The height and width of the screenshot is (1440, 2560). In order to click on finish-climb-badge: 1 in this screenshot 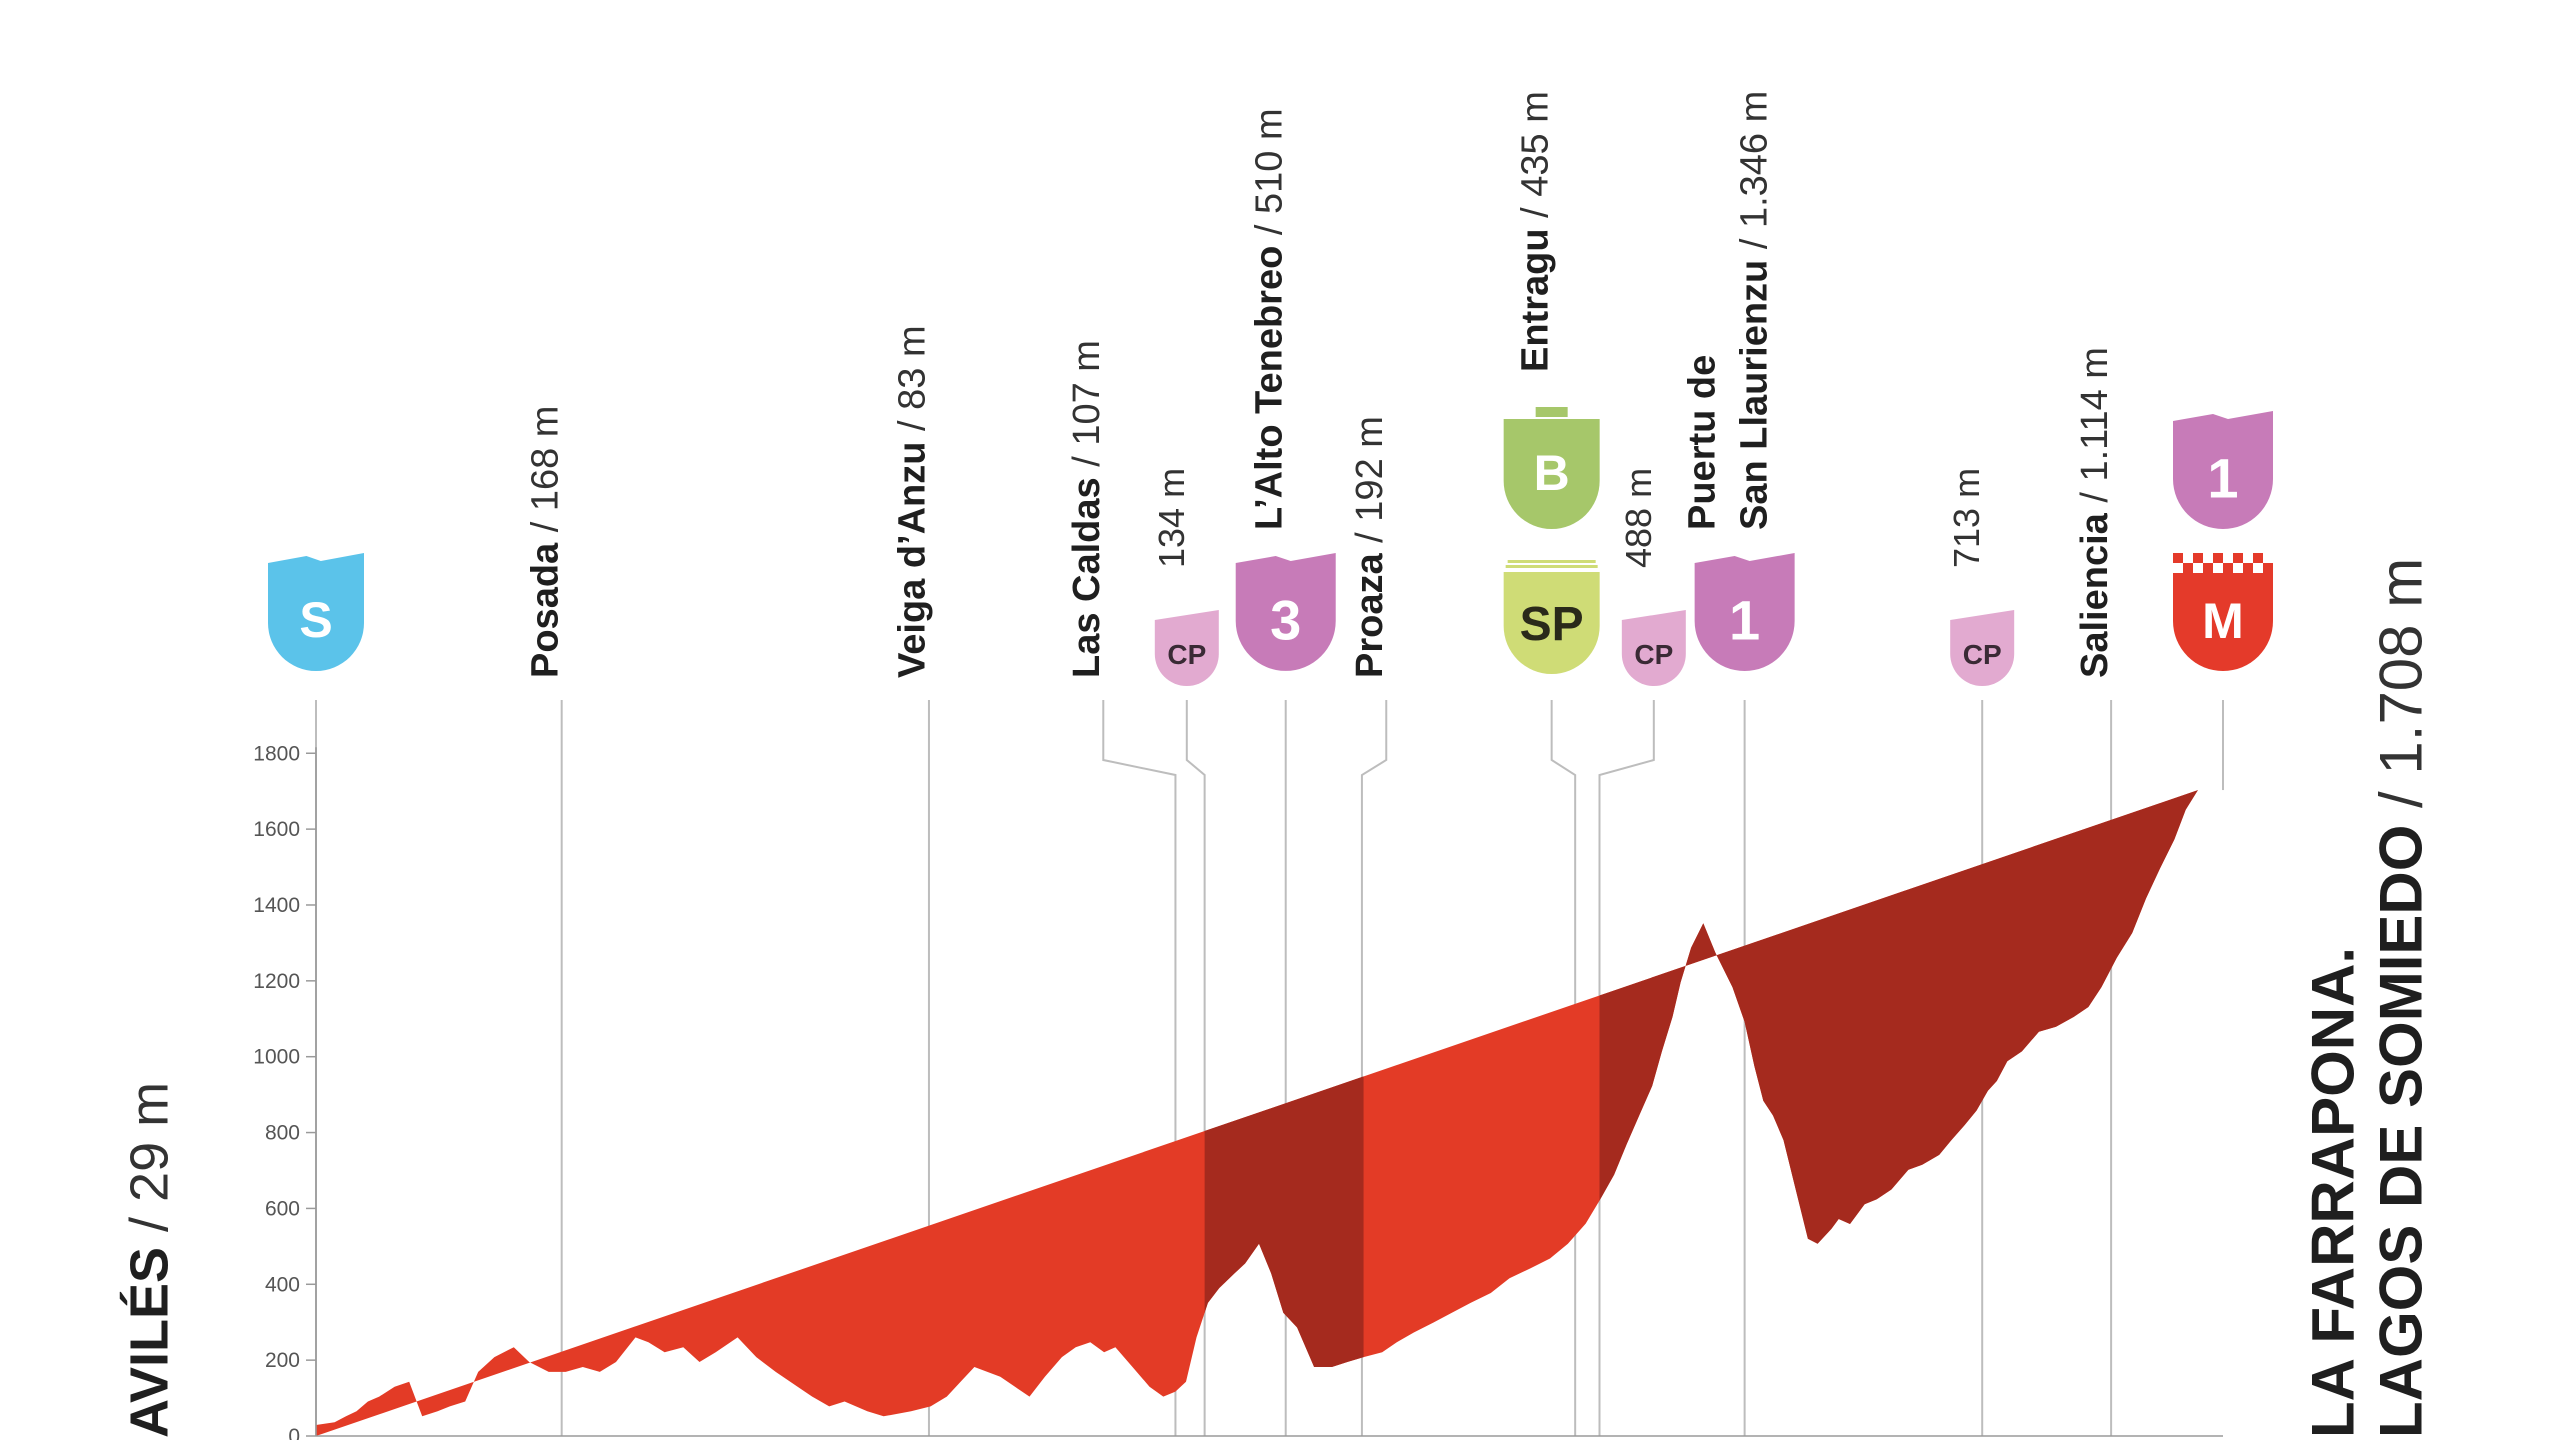, I will do `click(2223, 470)`.